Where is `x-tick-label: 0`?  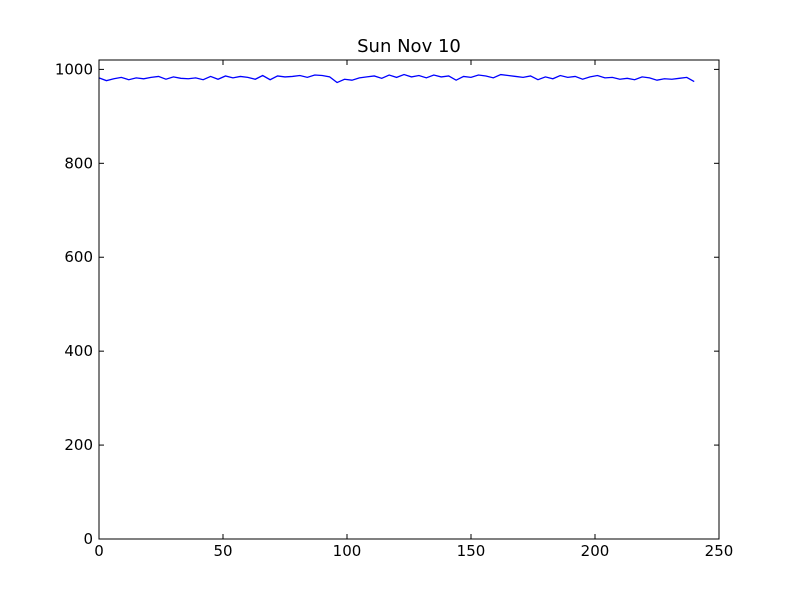 x-tick-label: 0 is located at coordinates (99, 551).